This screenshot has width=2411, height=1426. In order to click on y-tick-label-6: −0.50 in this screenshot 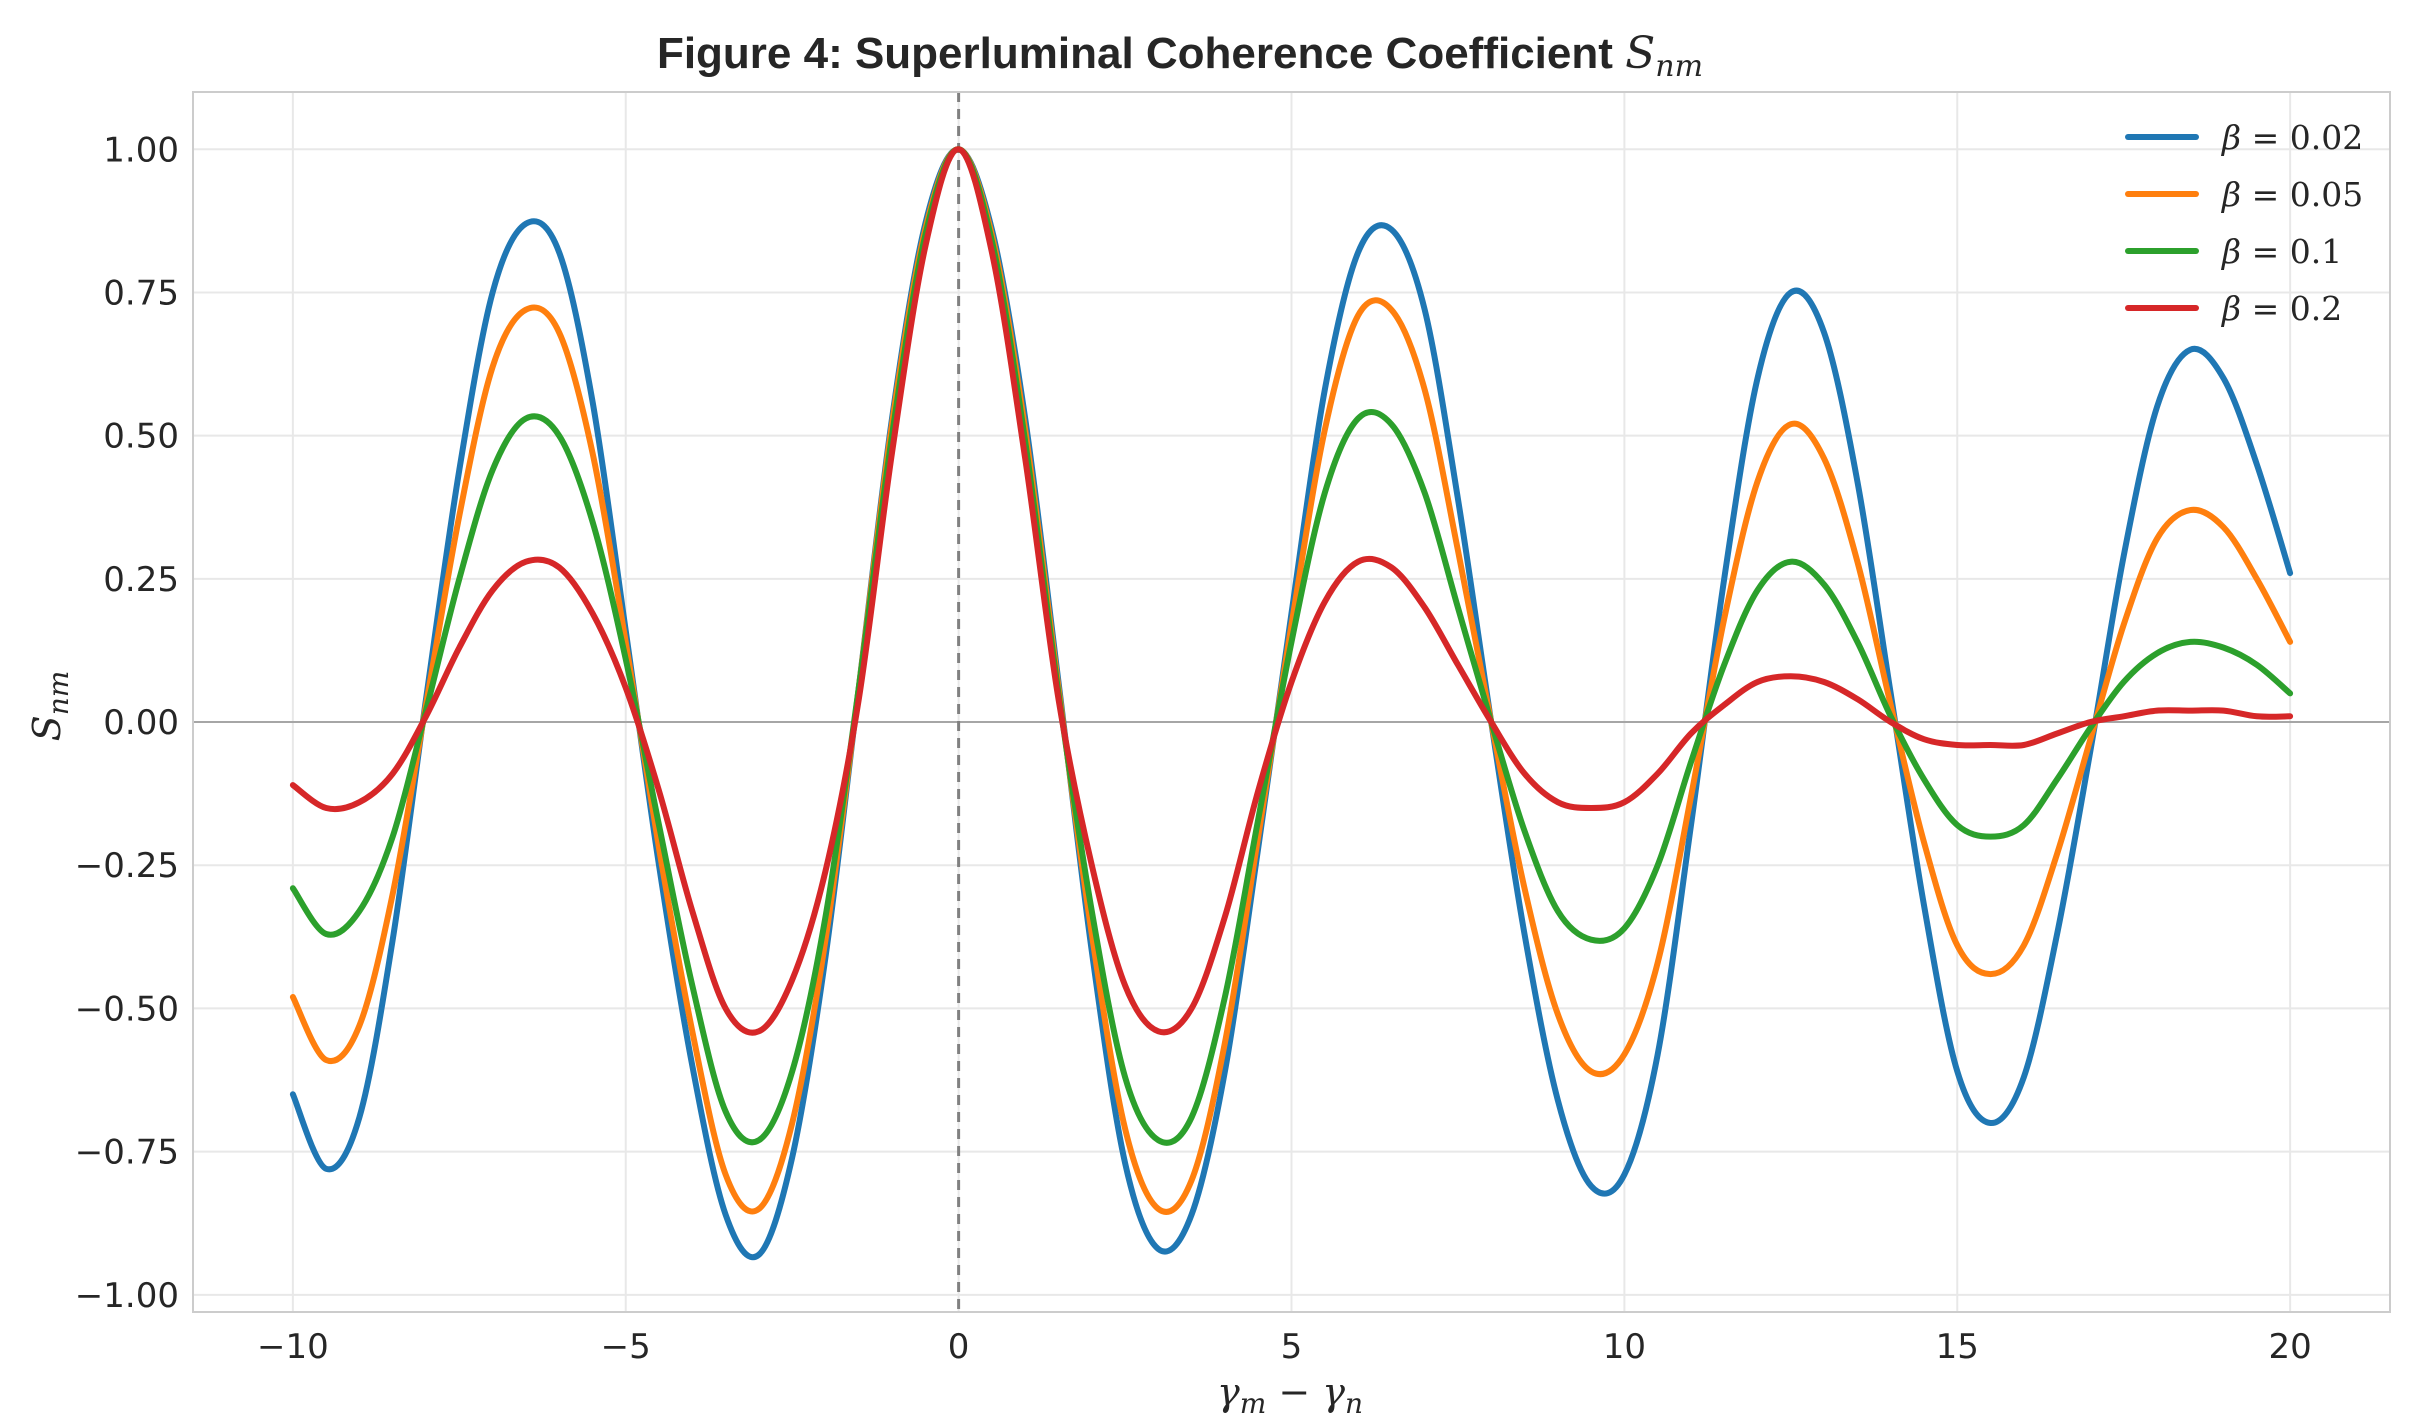, I will do `click(127, 1009)`.